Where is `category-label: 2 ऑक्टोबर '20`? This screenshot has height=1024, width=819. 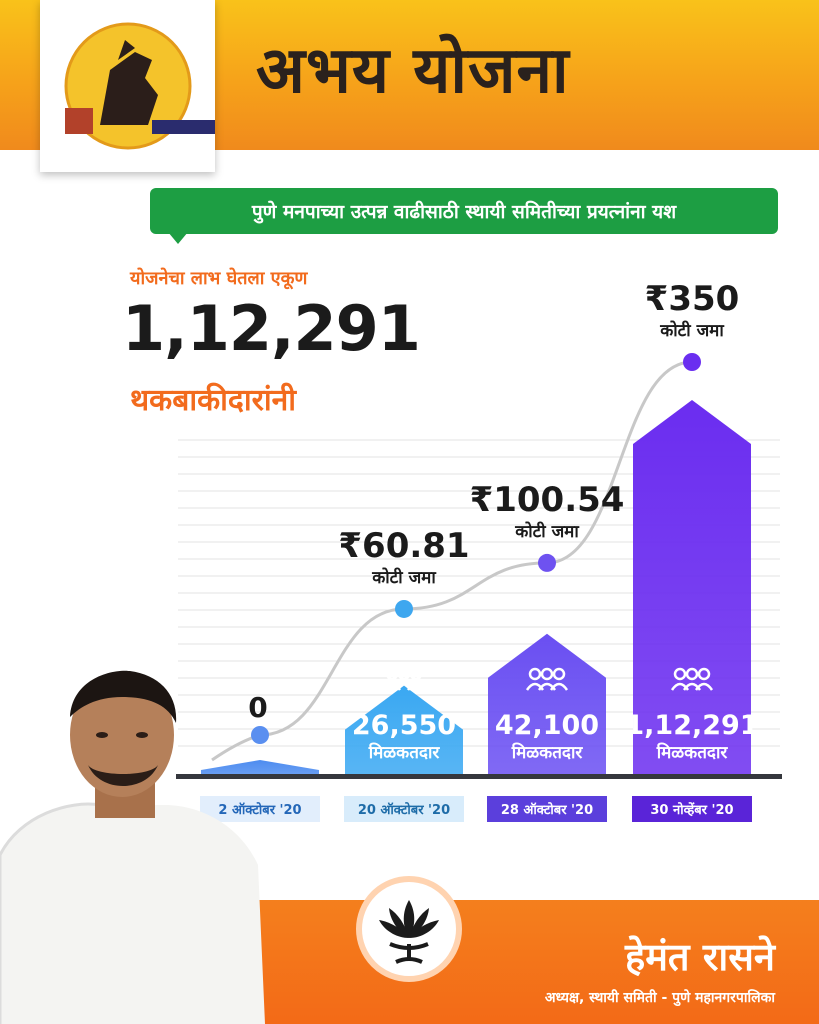
category-label: 2 ऑक्टोबर '20 is located at coordinates (259, 810).